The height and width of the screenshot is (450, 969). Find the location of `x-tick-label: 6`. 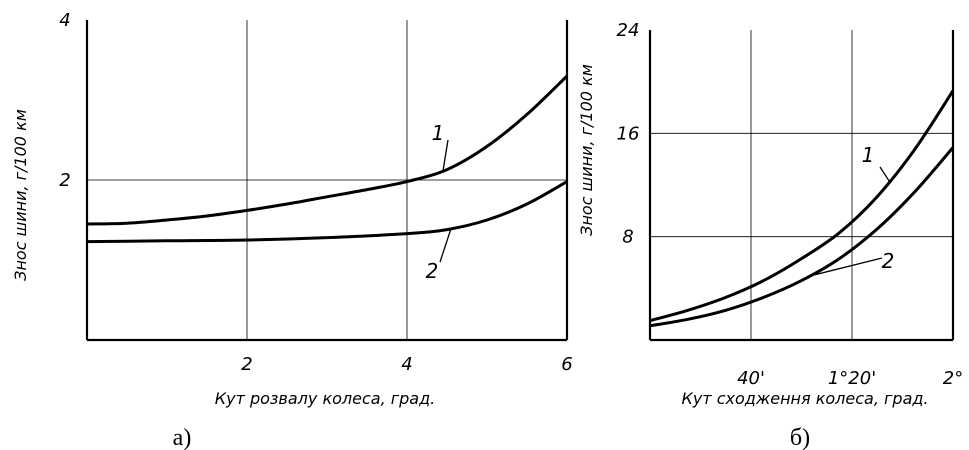

x-tick-label: 6 is located at coordinates (566, 364).